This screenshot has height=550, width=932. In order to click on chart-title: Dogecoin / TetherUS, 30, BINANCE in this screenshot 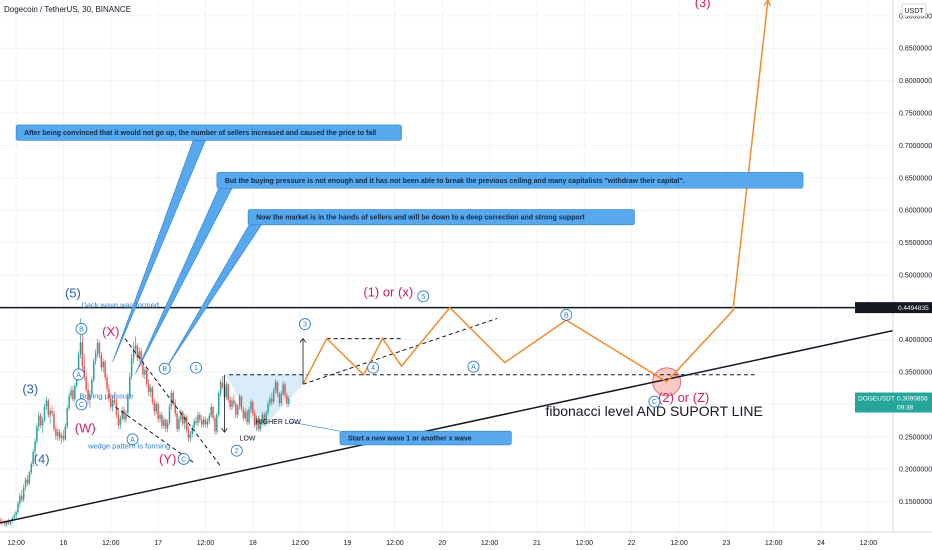, I will do `click(67, 9)`.